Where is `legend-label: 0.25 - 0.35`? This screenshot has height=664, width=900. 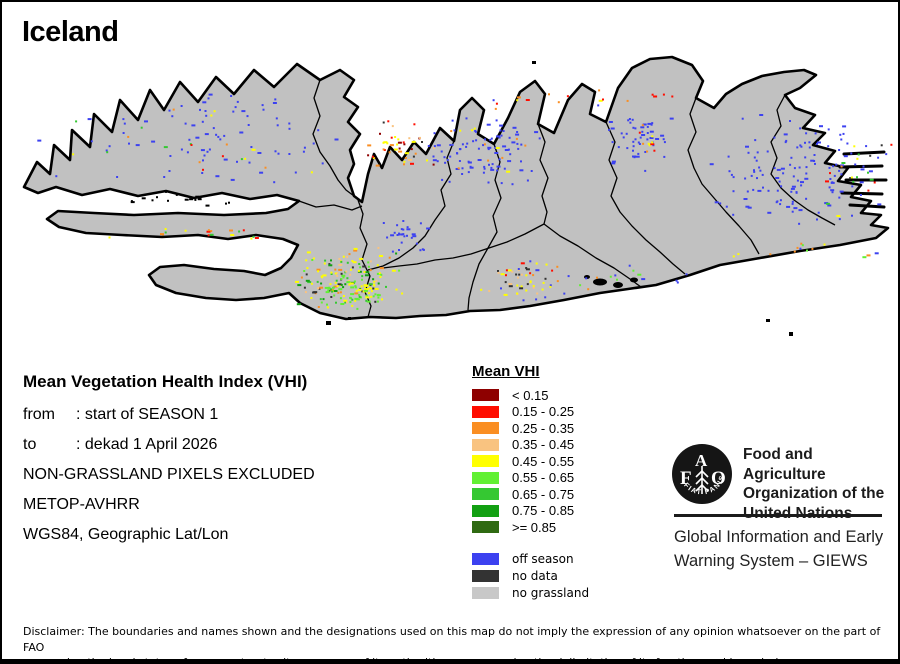 legend-label: 0.25 - 0.35 is located at coordinates (543, 428).